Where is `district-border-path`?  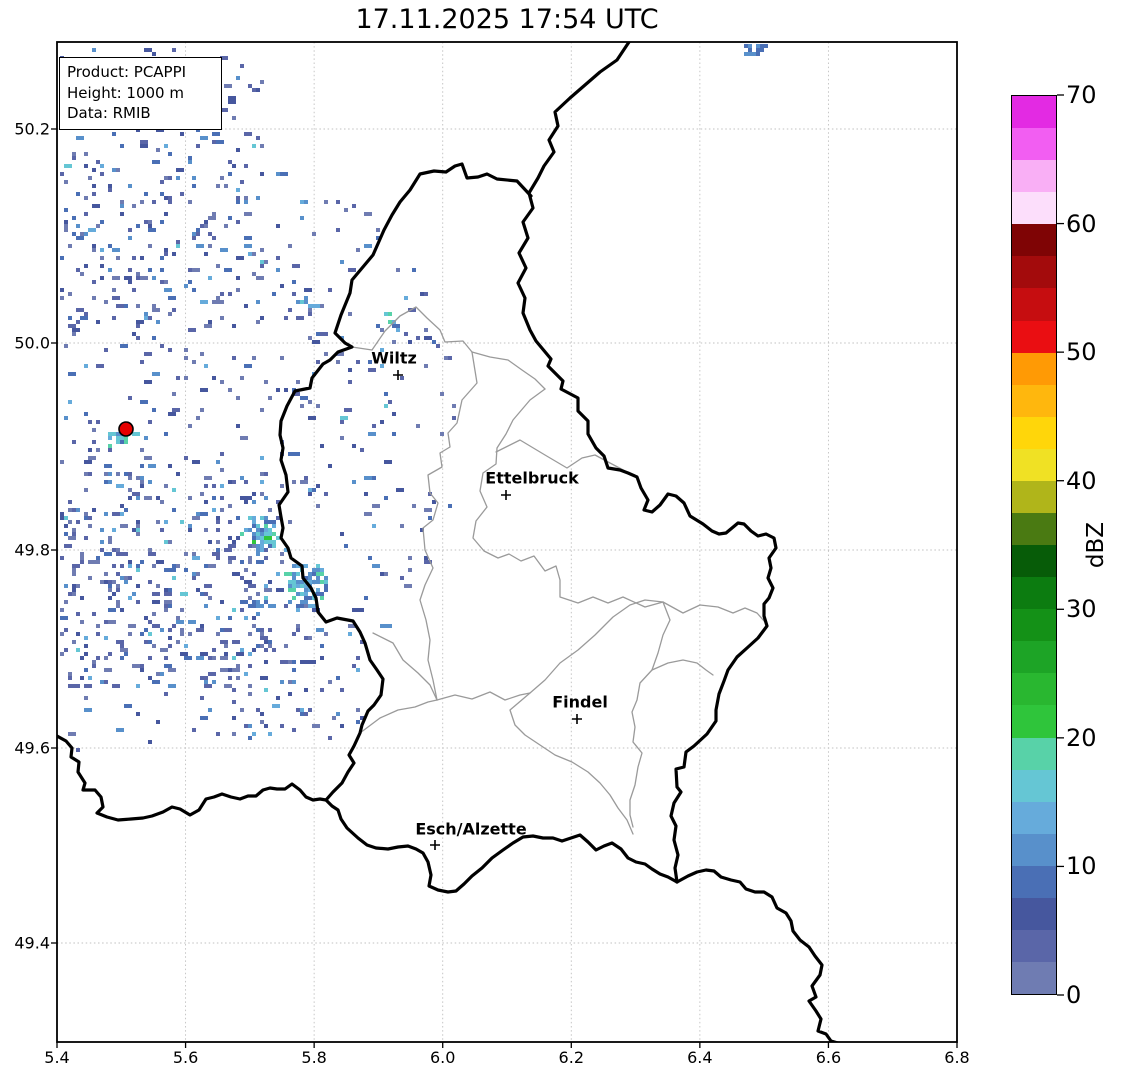 district-border-path is located at coordinates (448, 526).